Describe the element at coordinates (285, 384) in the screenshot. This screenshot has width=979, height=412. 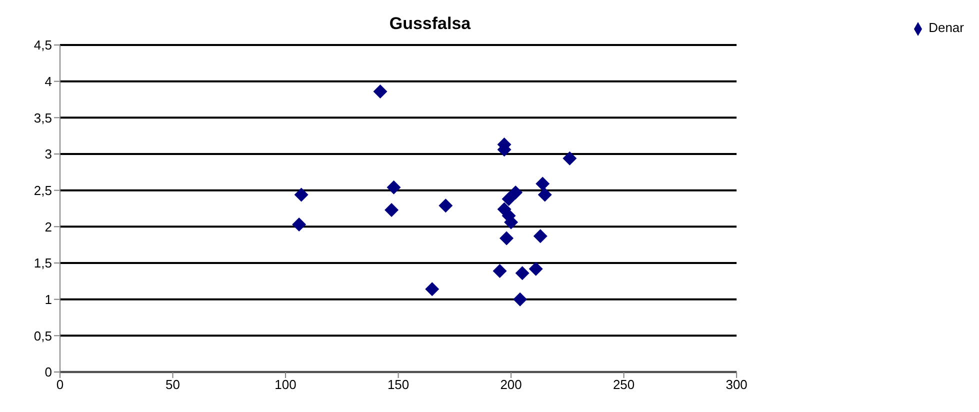
I see `x-tick-label: 100` at that location.